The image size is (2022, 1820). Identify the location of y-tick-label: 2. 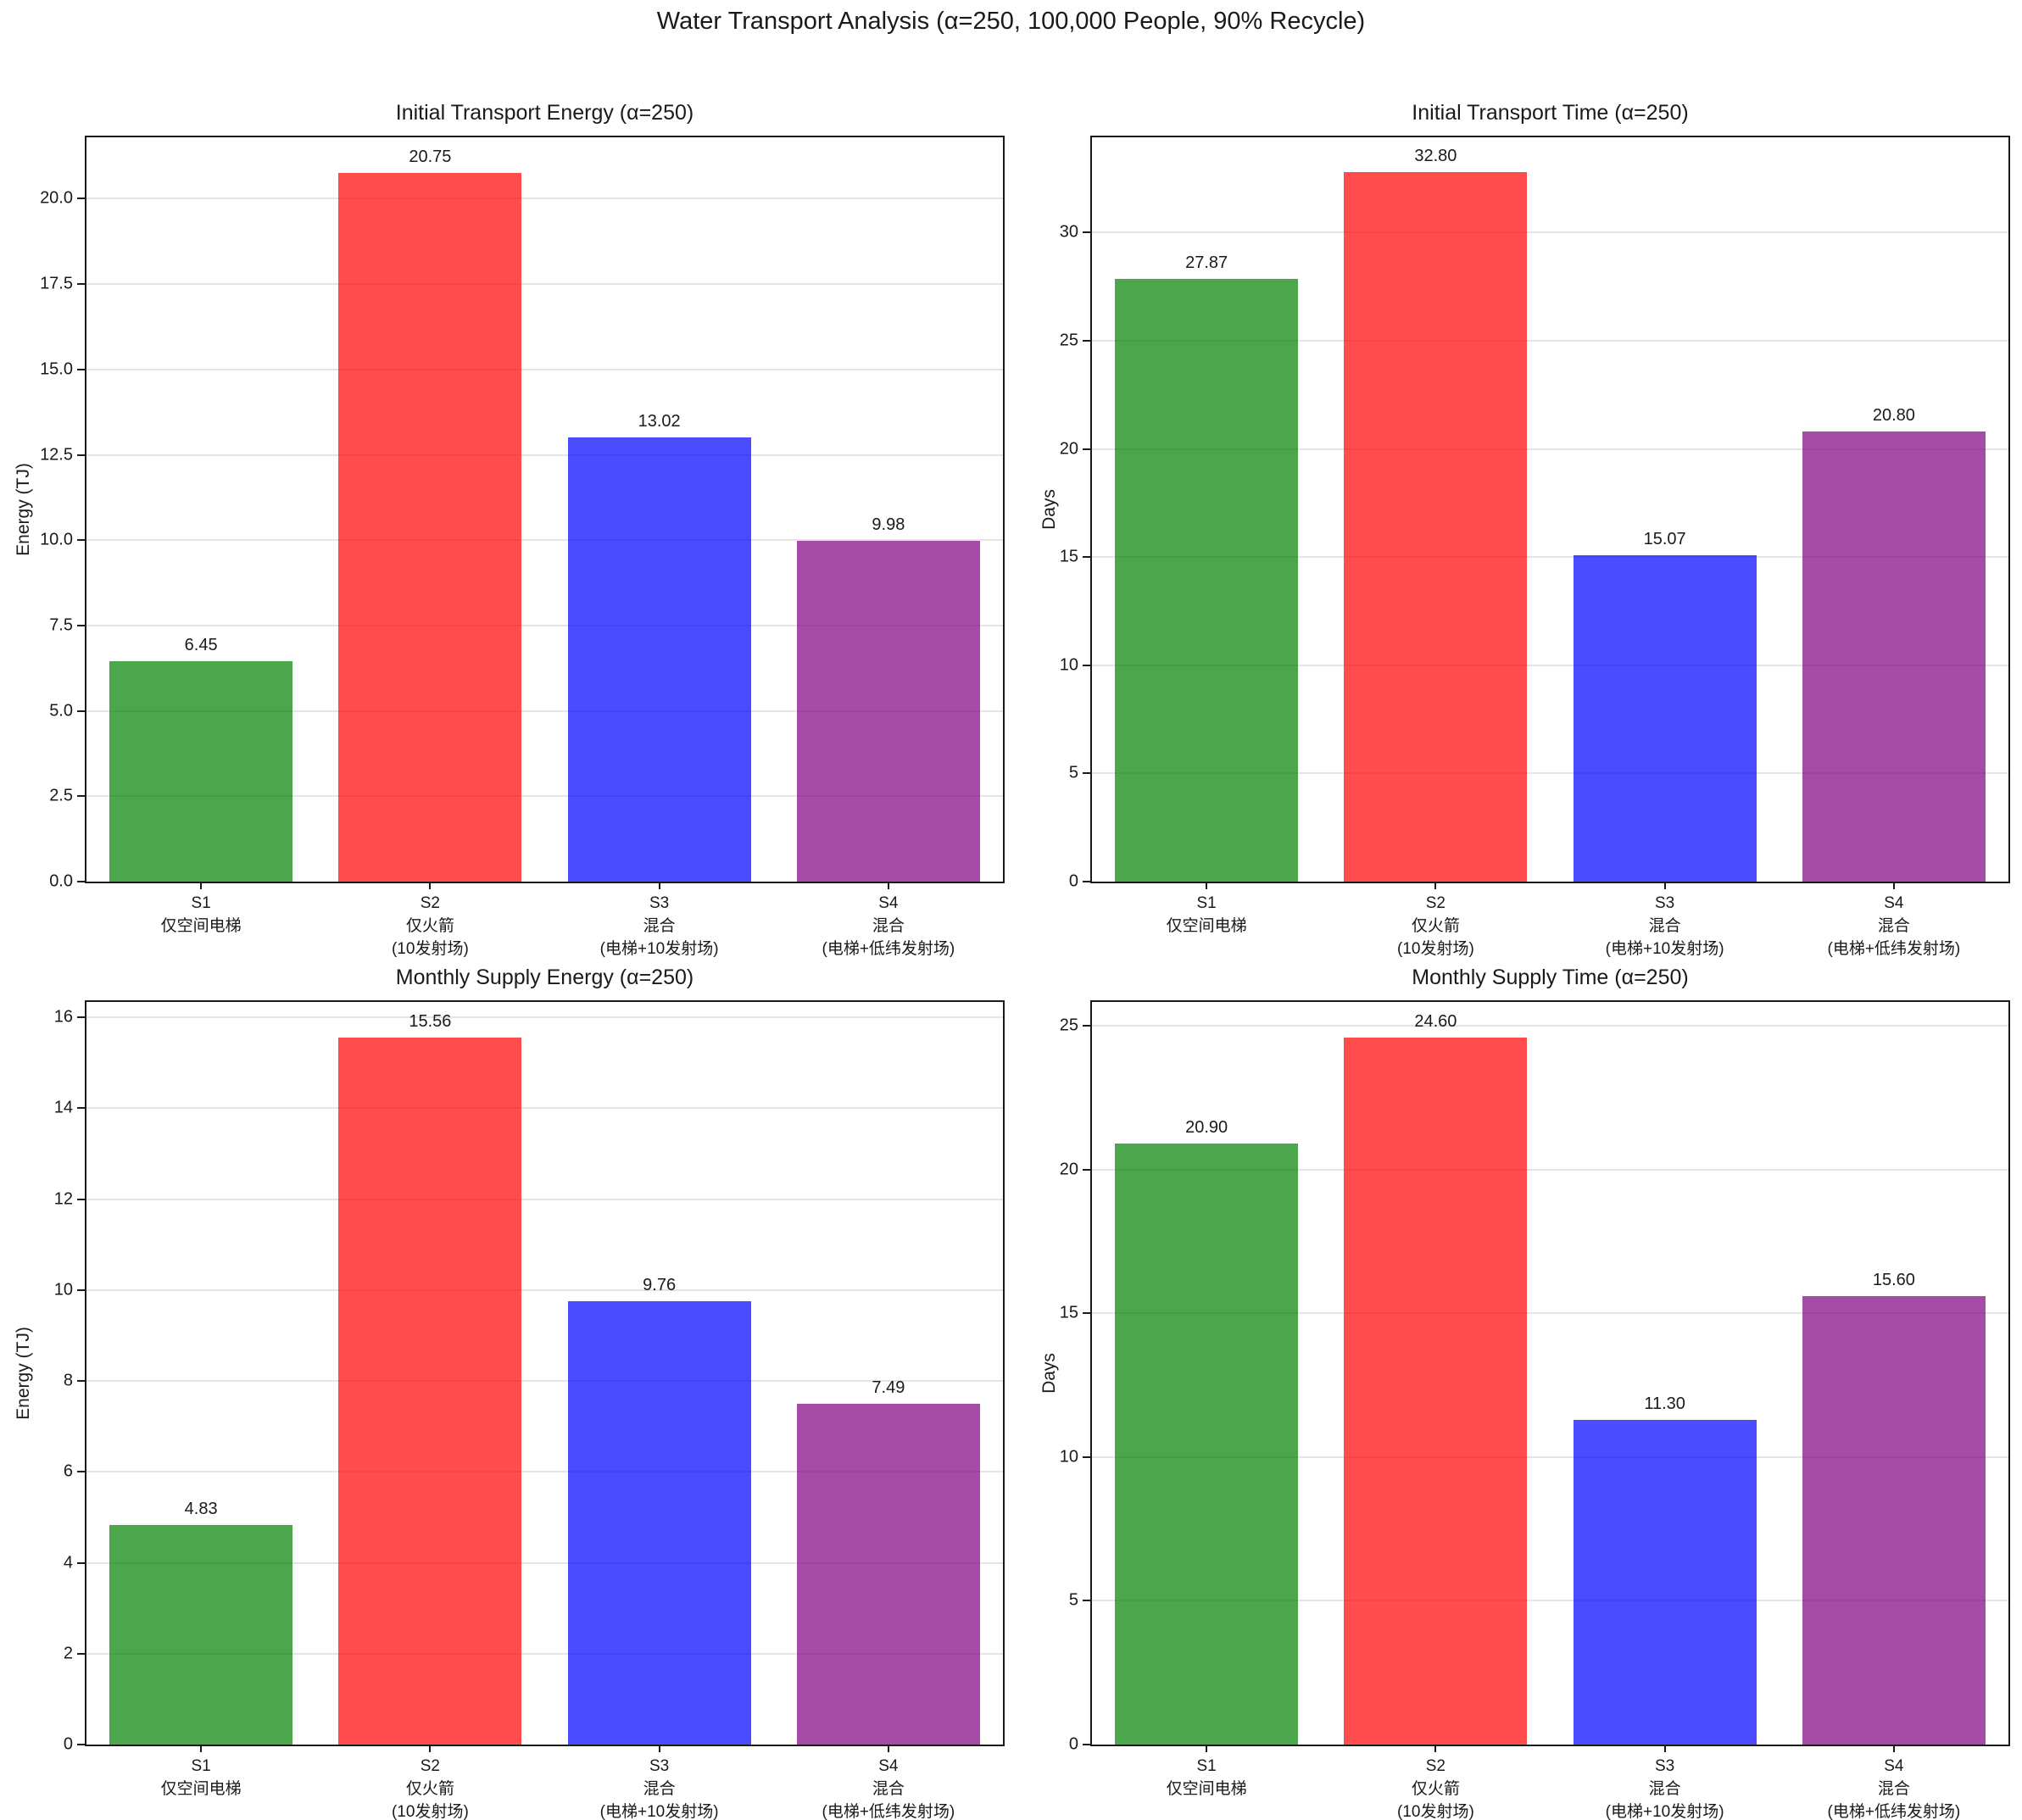
(68, 1653).